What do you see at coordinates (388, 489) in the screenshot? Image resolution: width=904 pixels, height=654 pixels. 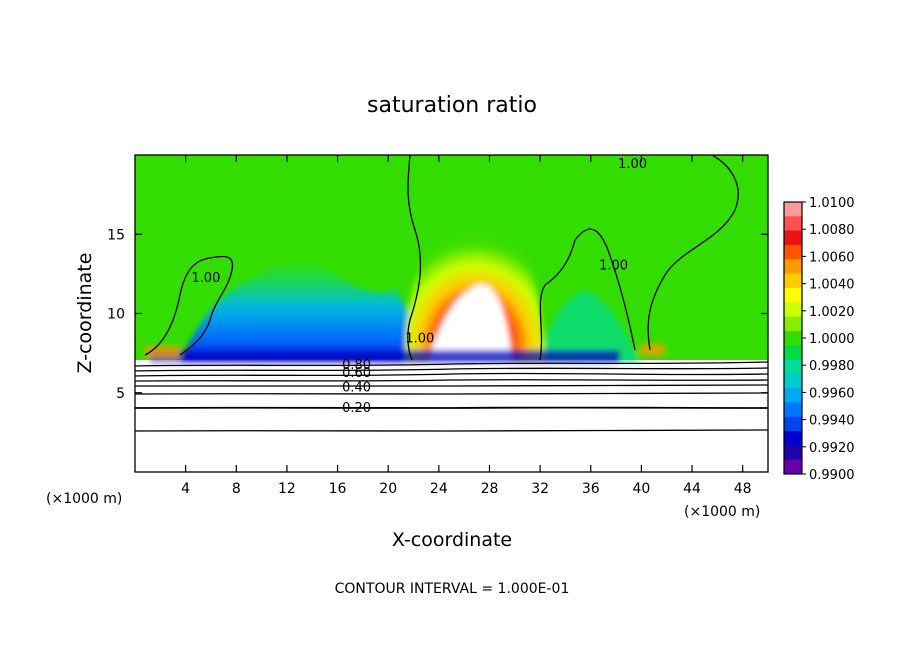 I see `x-tick-label: 20` at bounding box center [388, 489].